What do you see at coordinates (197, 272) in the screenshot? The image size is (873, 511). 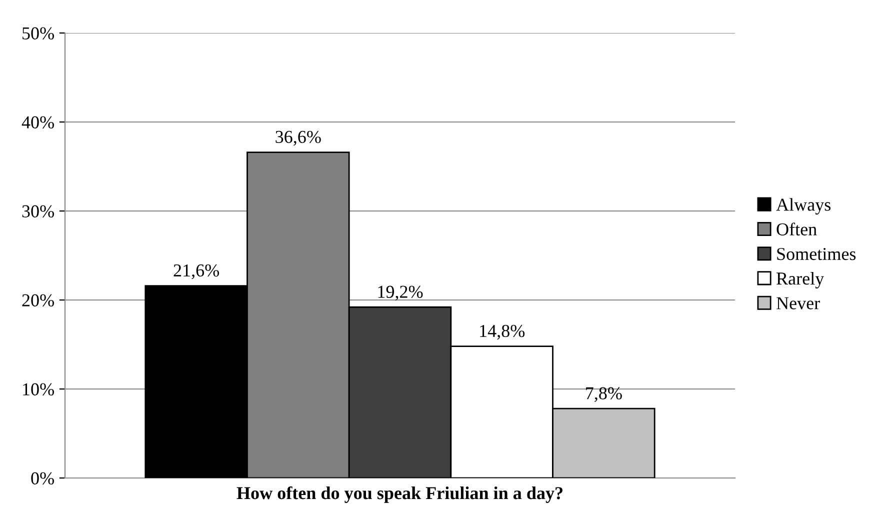 I see `data-label: 21,6%` at bounding box center [197, 272].